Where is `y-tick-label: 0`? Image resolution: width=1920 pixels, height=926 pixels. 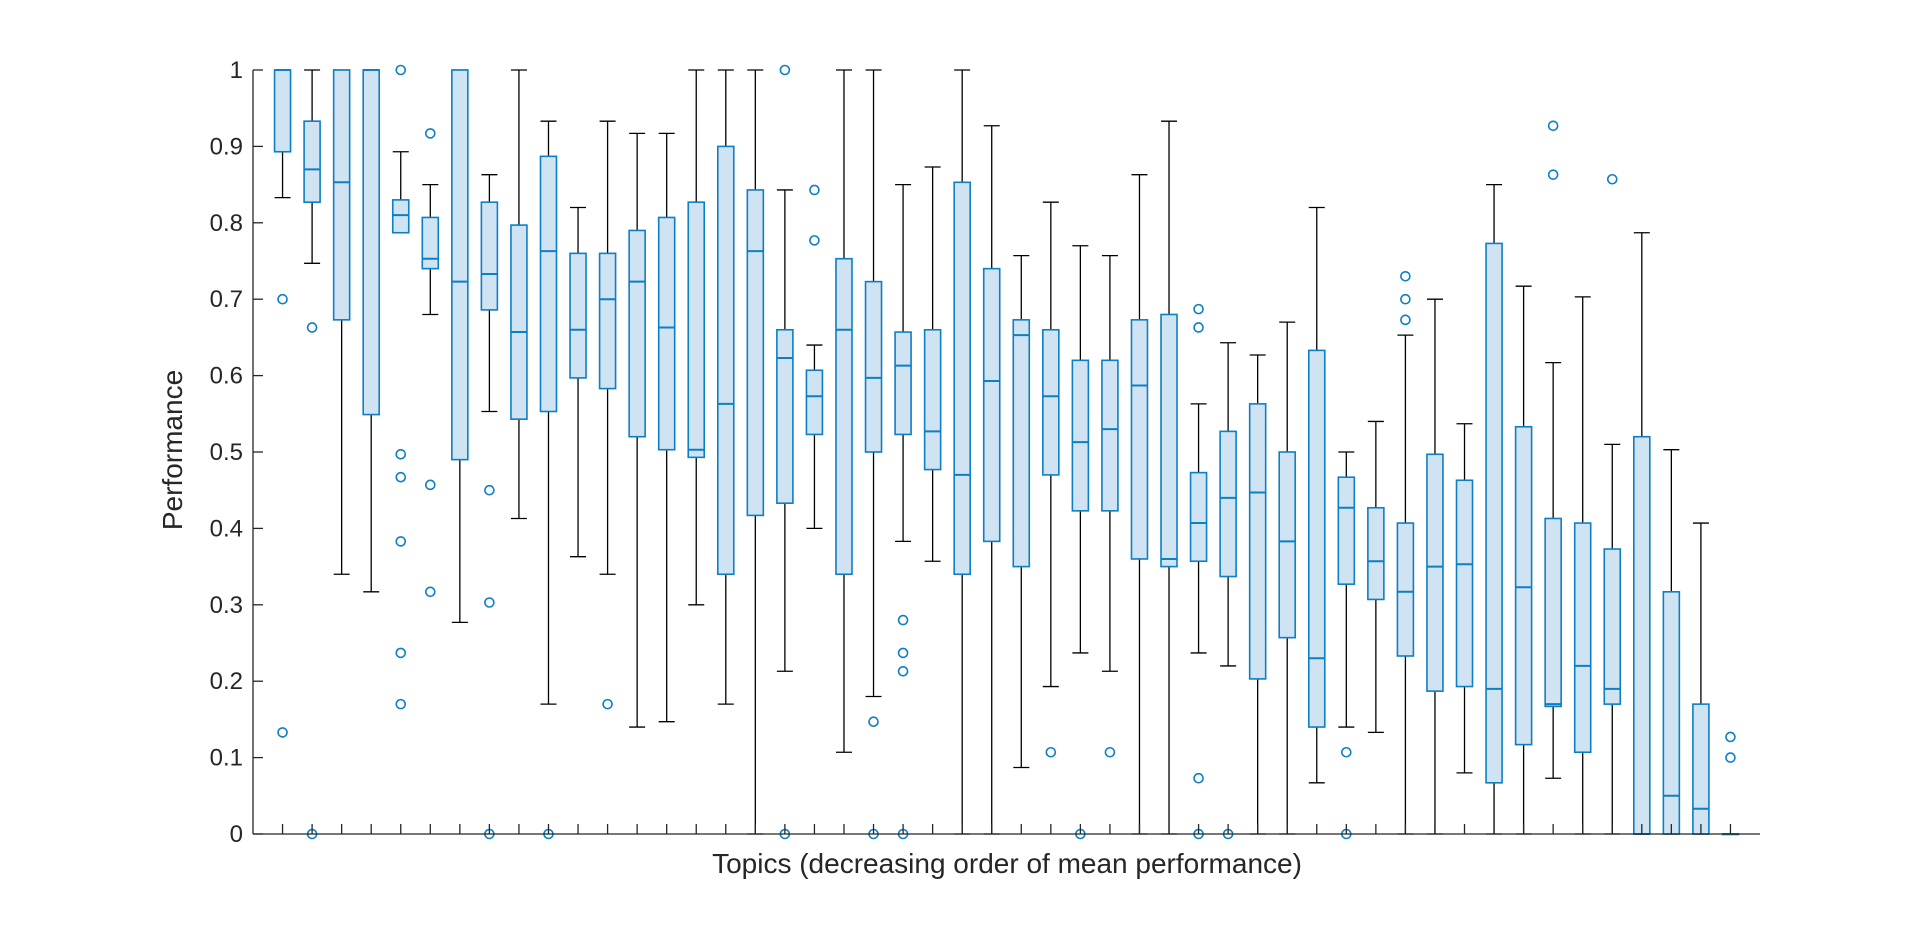
y-tick-label: 0 is located at coordinates (236, 834).